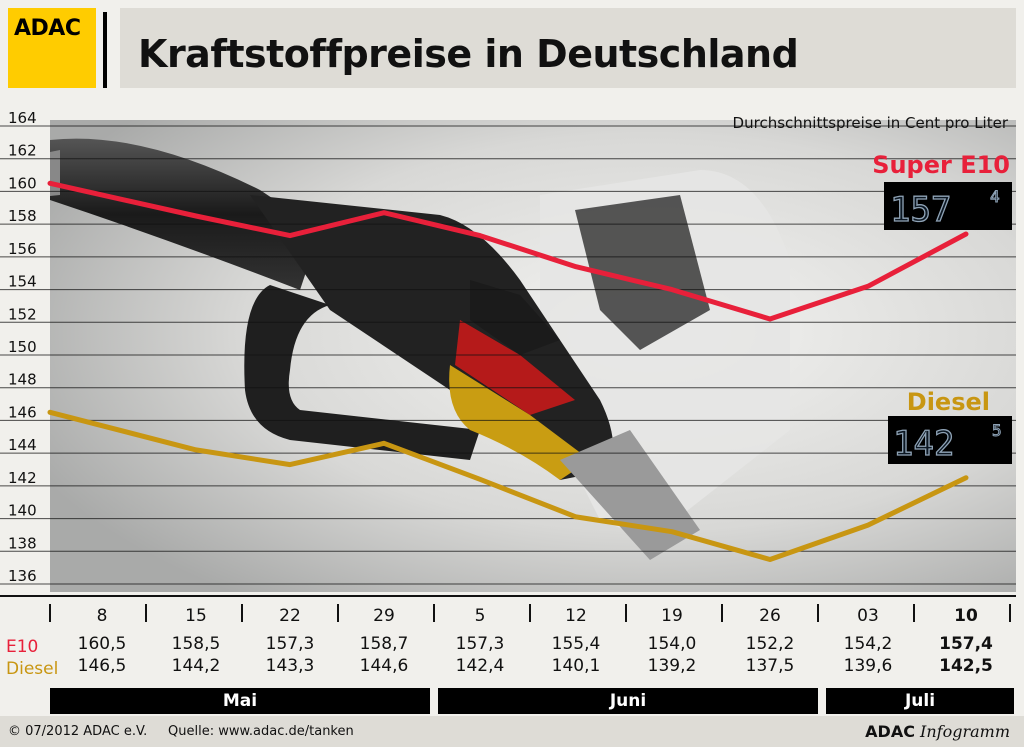 The image size is (1024, 747). I want to click on legend-diesel: Diesel, so click(948, 402).